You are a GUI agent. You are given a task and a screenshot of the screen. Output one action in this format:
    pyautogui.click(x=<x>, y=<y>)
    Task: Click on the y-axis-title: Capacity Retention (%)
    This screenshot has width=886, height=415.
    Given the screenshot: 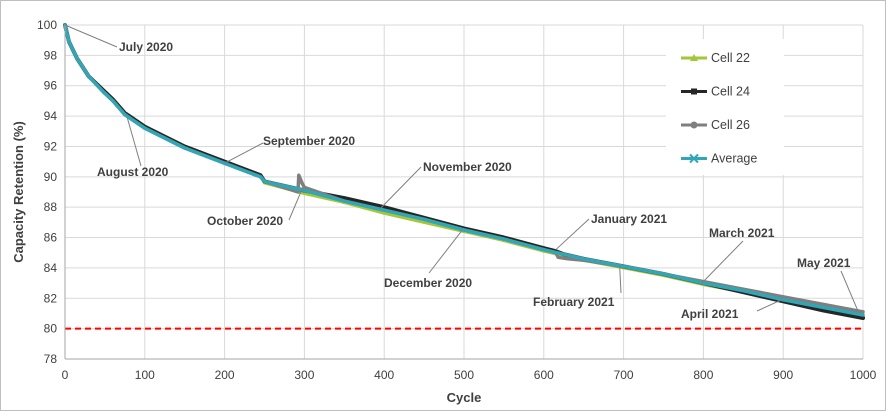 What is the action you would take?
    pyautogui.click(x=18, y=192)
    